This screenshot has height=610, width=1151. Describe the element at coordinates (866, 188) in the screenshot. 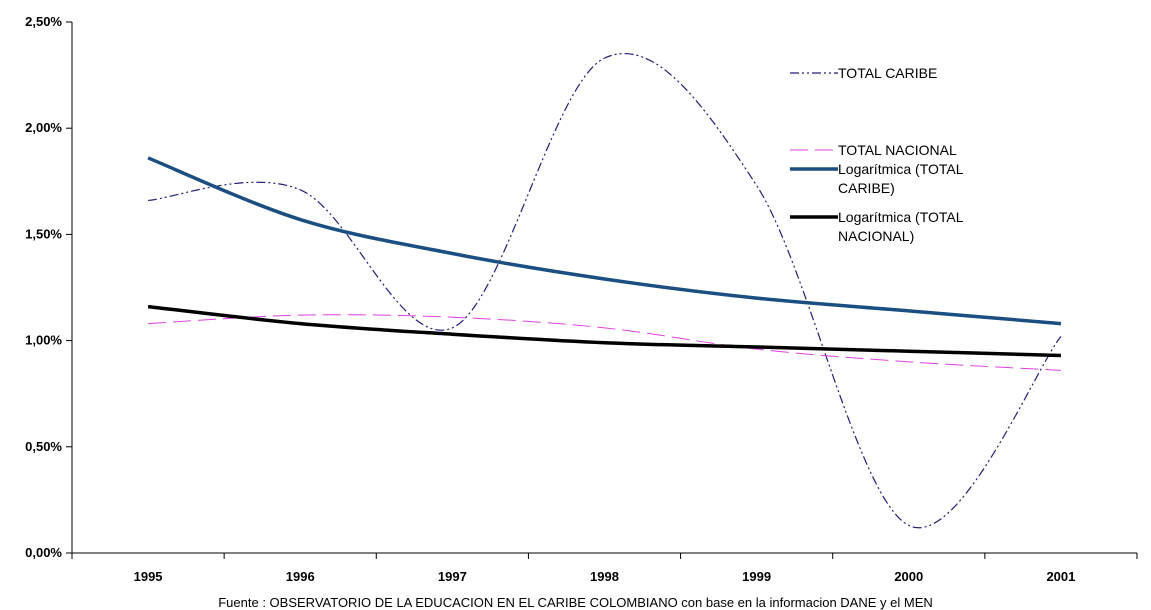

I see `legend-label: CARIBE)` at that location.